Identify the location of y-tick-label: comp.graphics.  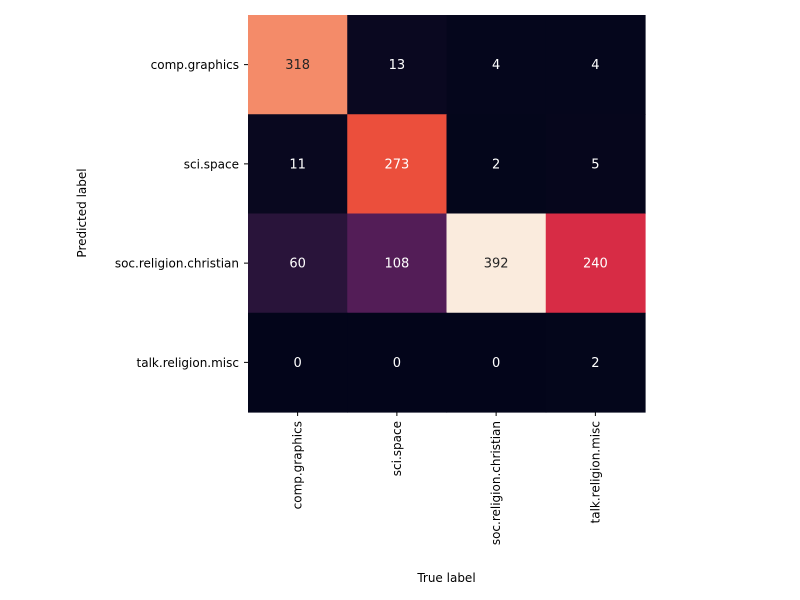
(195, 65).